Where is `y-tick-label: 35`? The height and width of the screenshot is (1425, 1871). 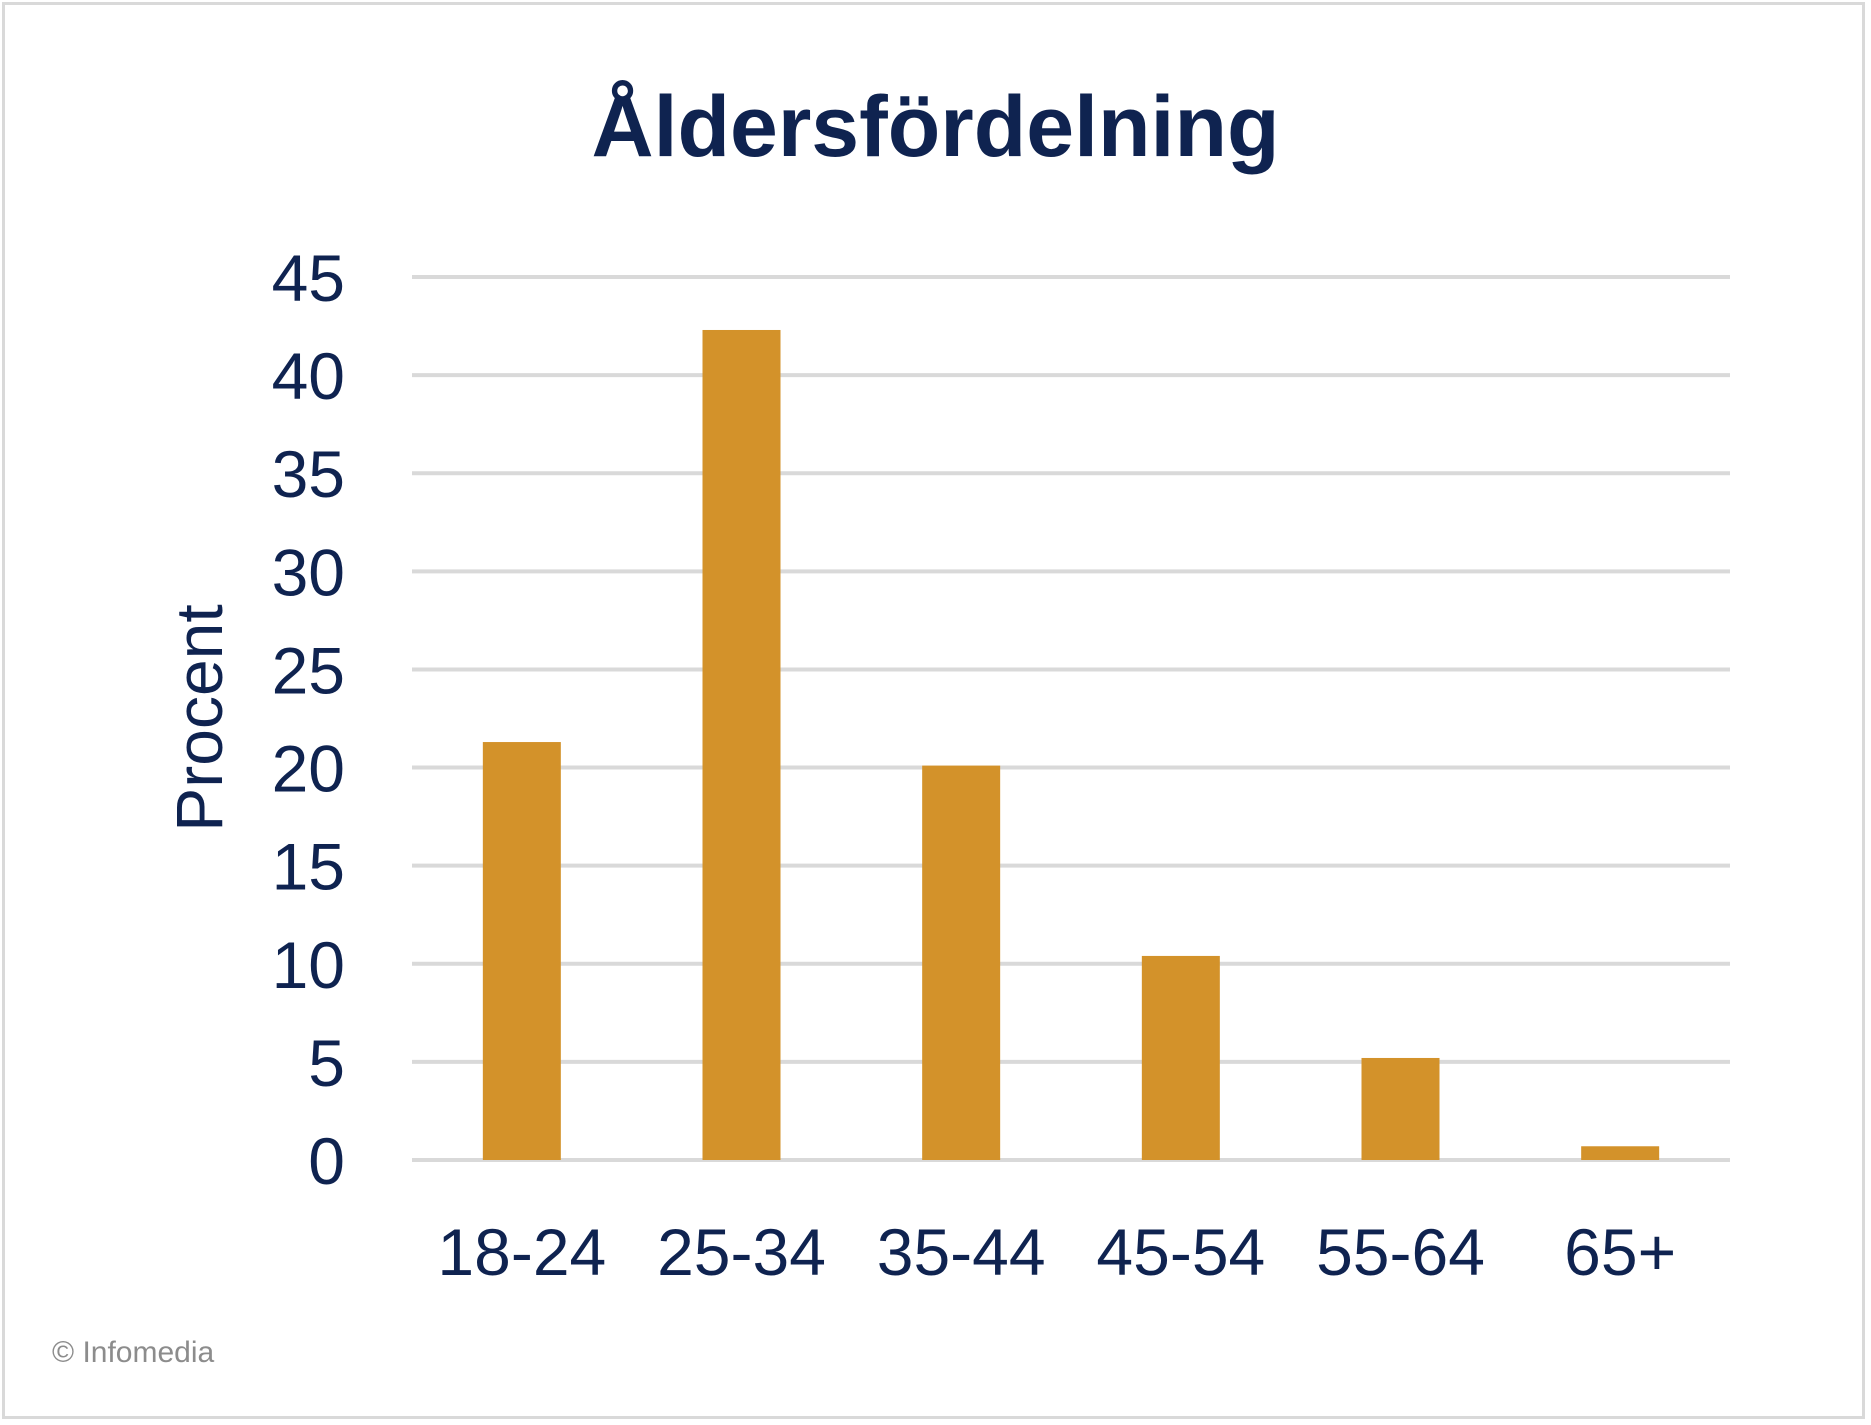
y-tick-label: 35 is located at coordinates (308, 474).